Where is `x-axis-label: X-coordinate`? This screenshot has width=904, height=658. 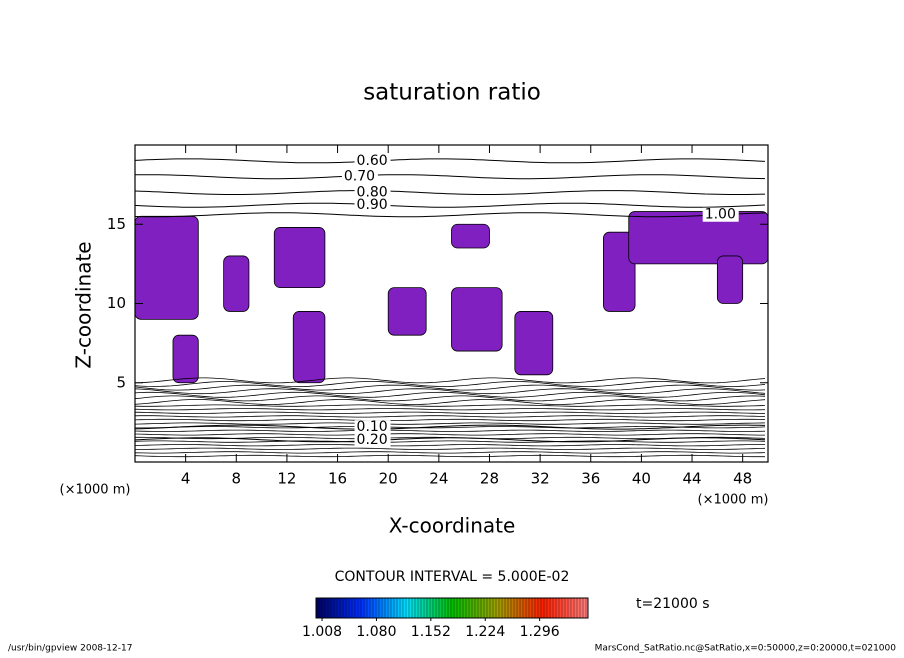
x-axis-label: X-coordinate is located at coordinates (452, 526).